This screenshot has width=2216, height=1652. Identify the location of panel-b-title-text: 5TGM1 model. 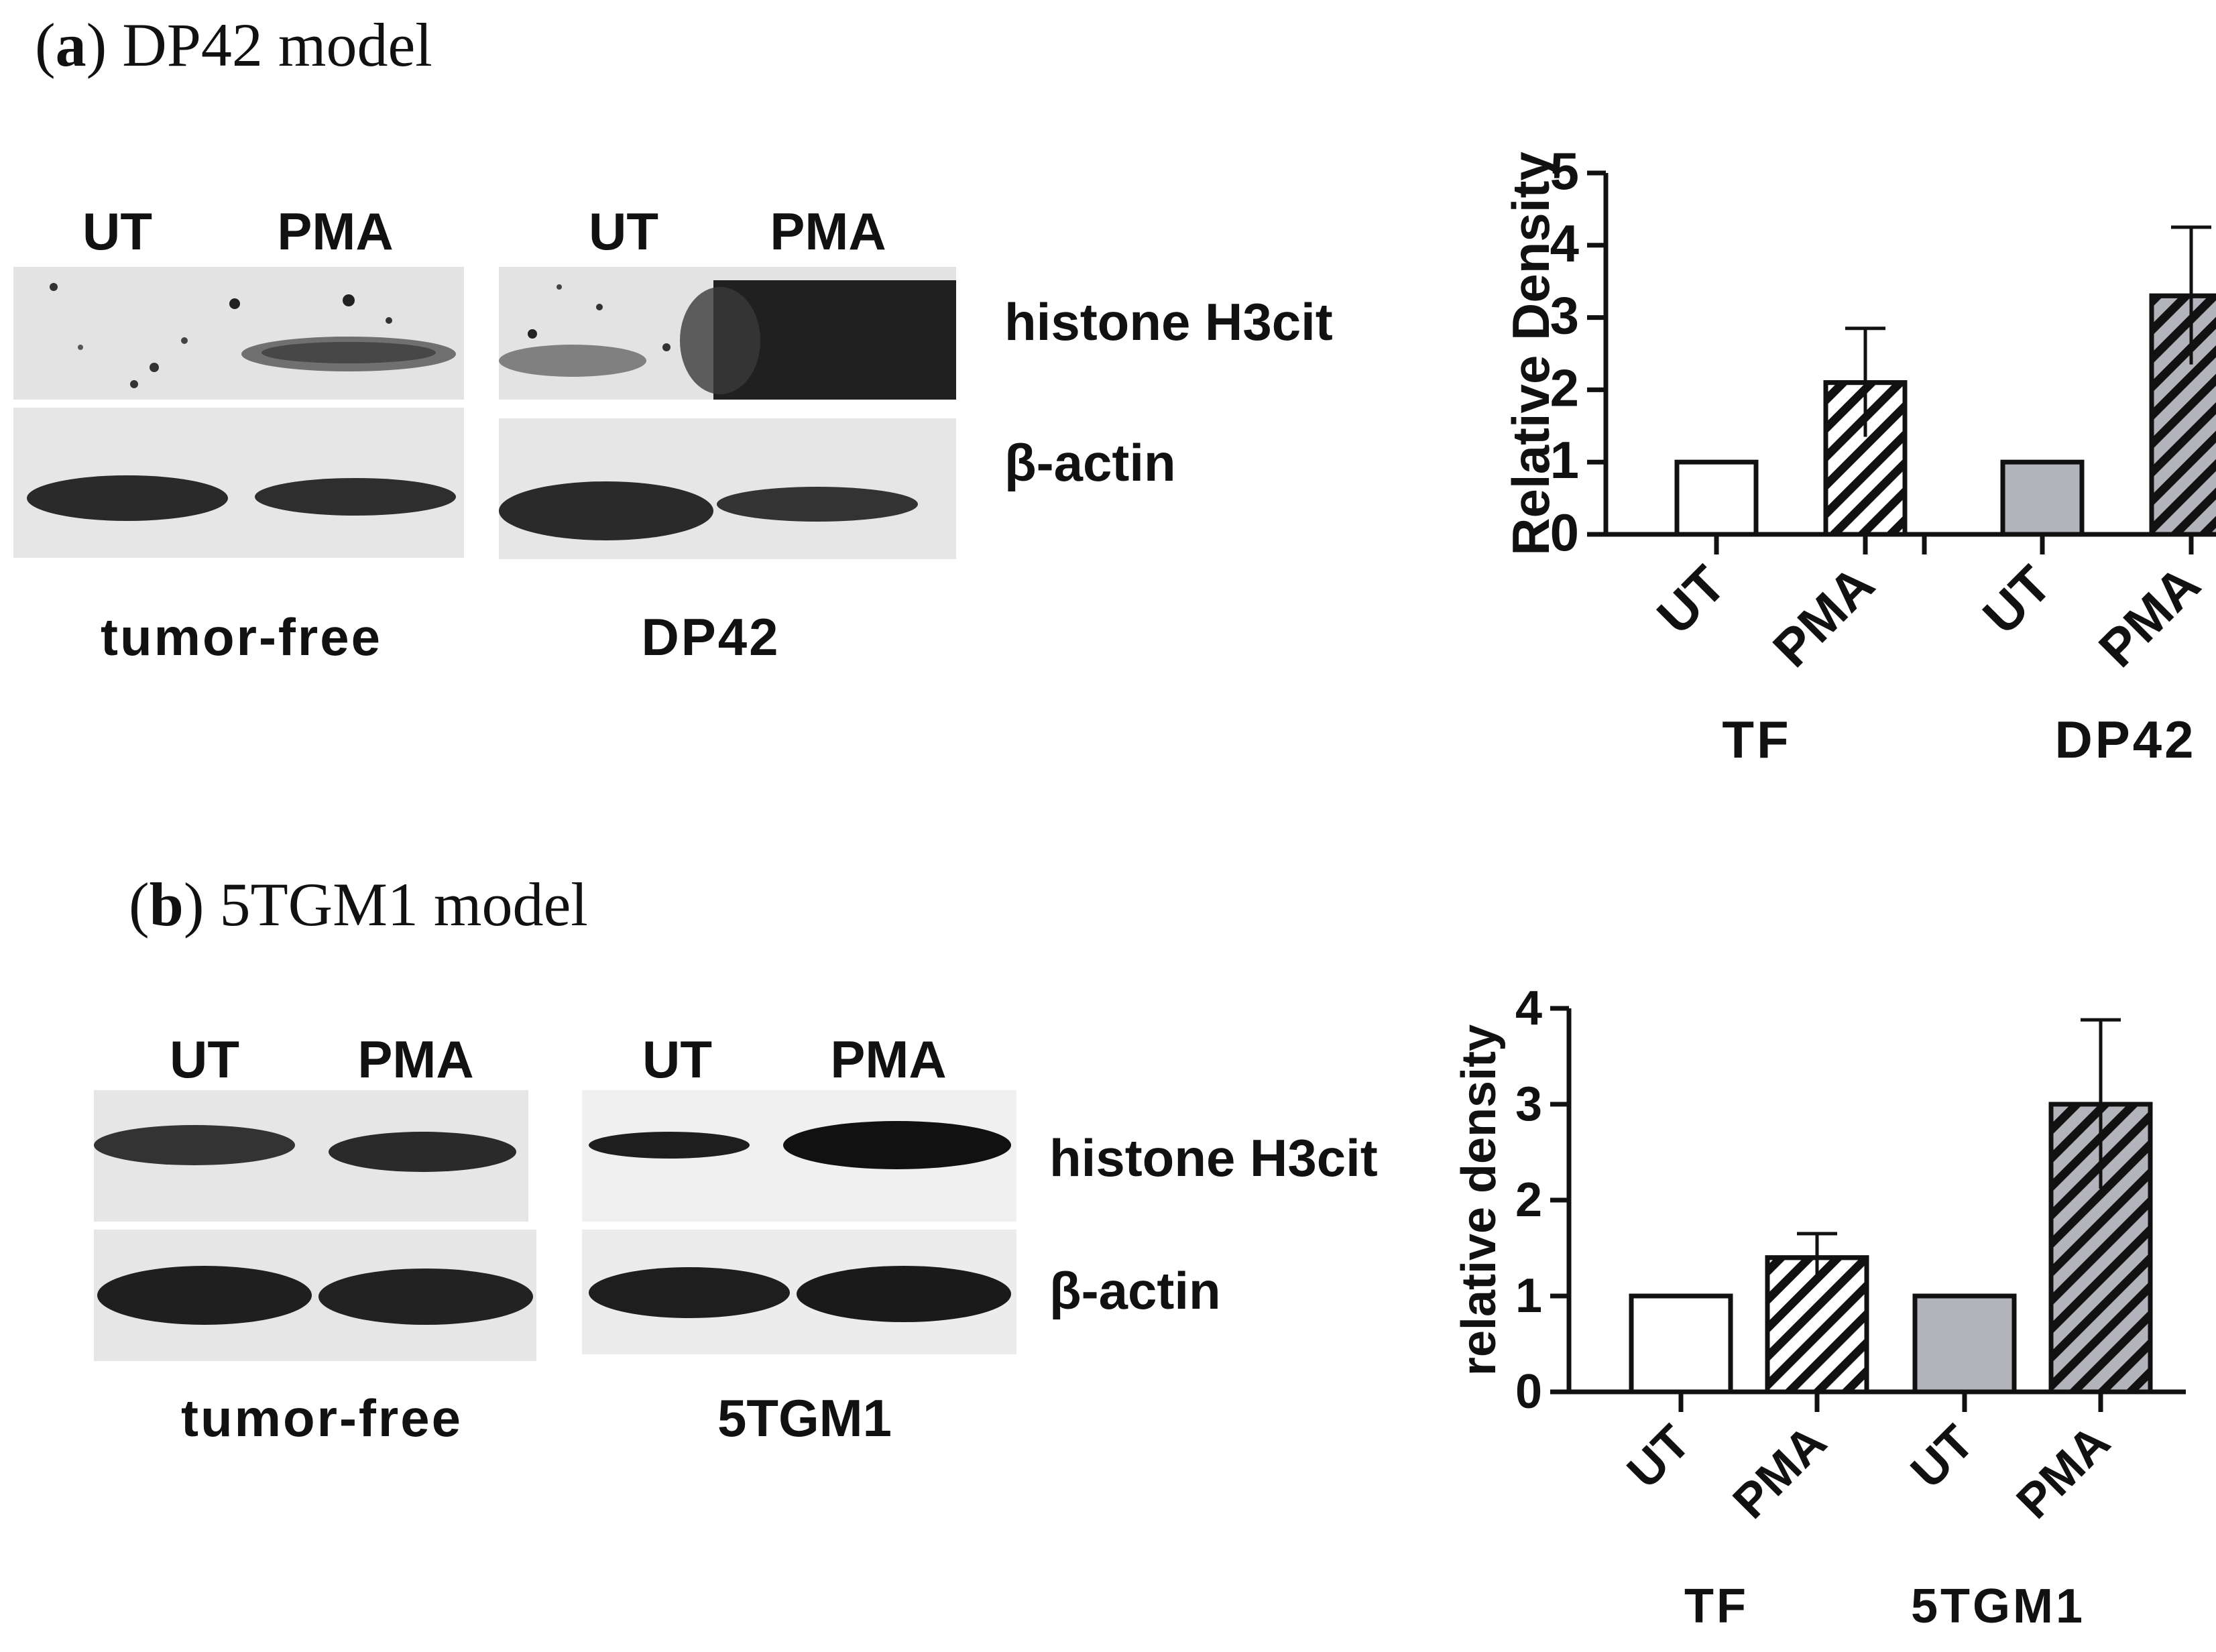
(404, 904).